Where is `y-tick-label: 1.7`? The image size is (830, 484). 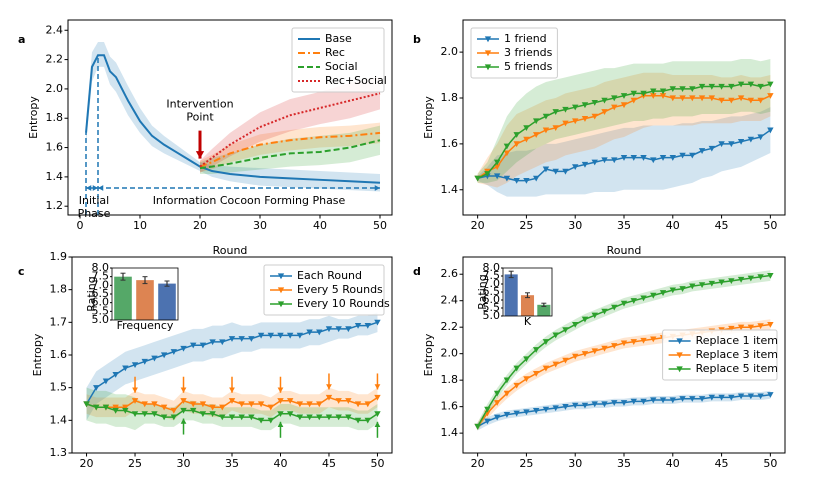
y-tick-label: 1.7 is located at coordinates (59, 321).